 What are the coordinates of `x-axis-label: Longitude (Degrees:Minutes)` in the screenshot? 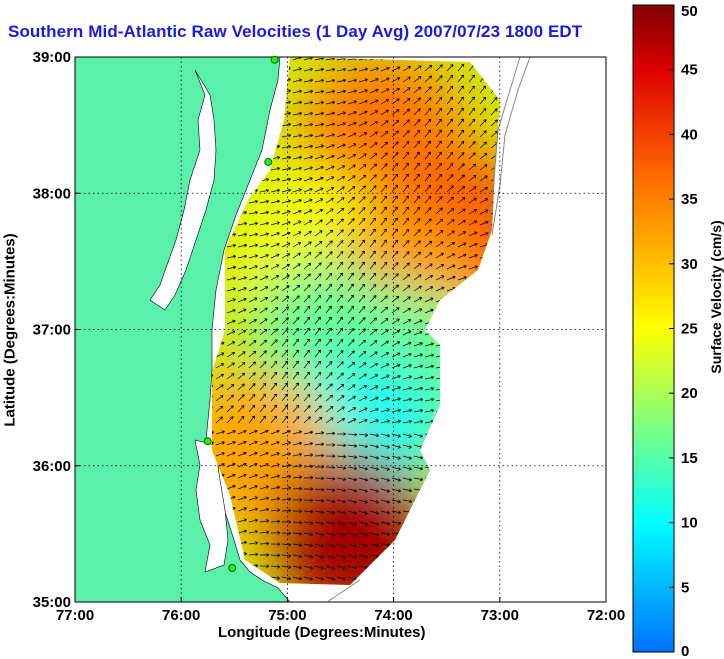 It's located at (322, 632).